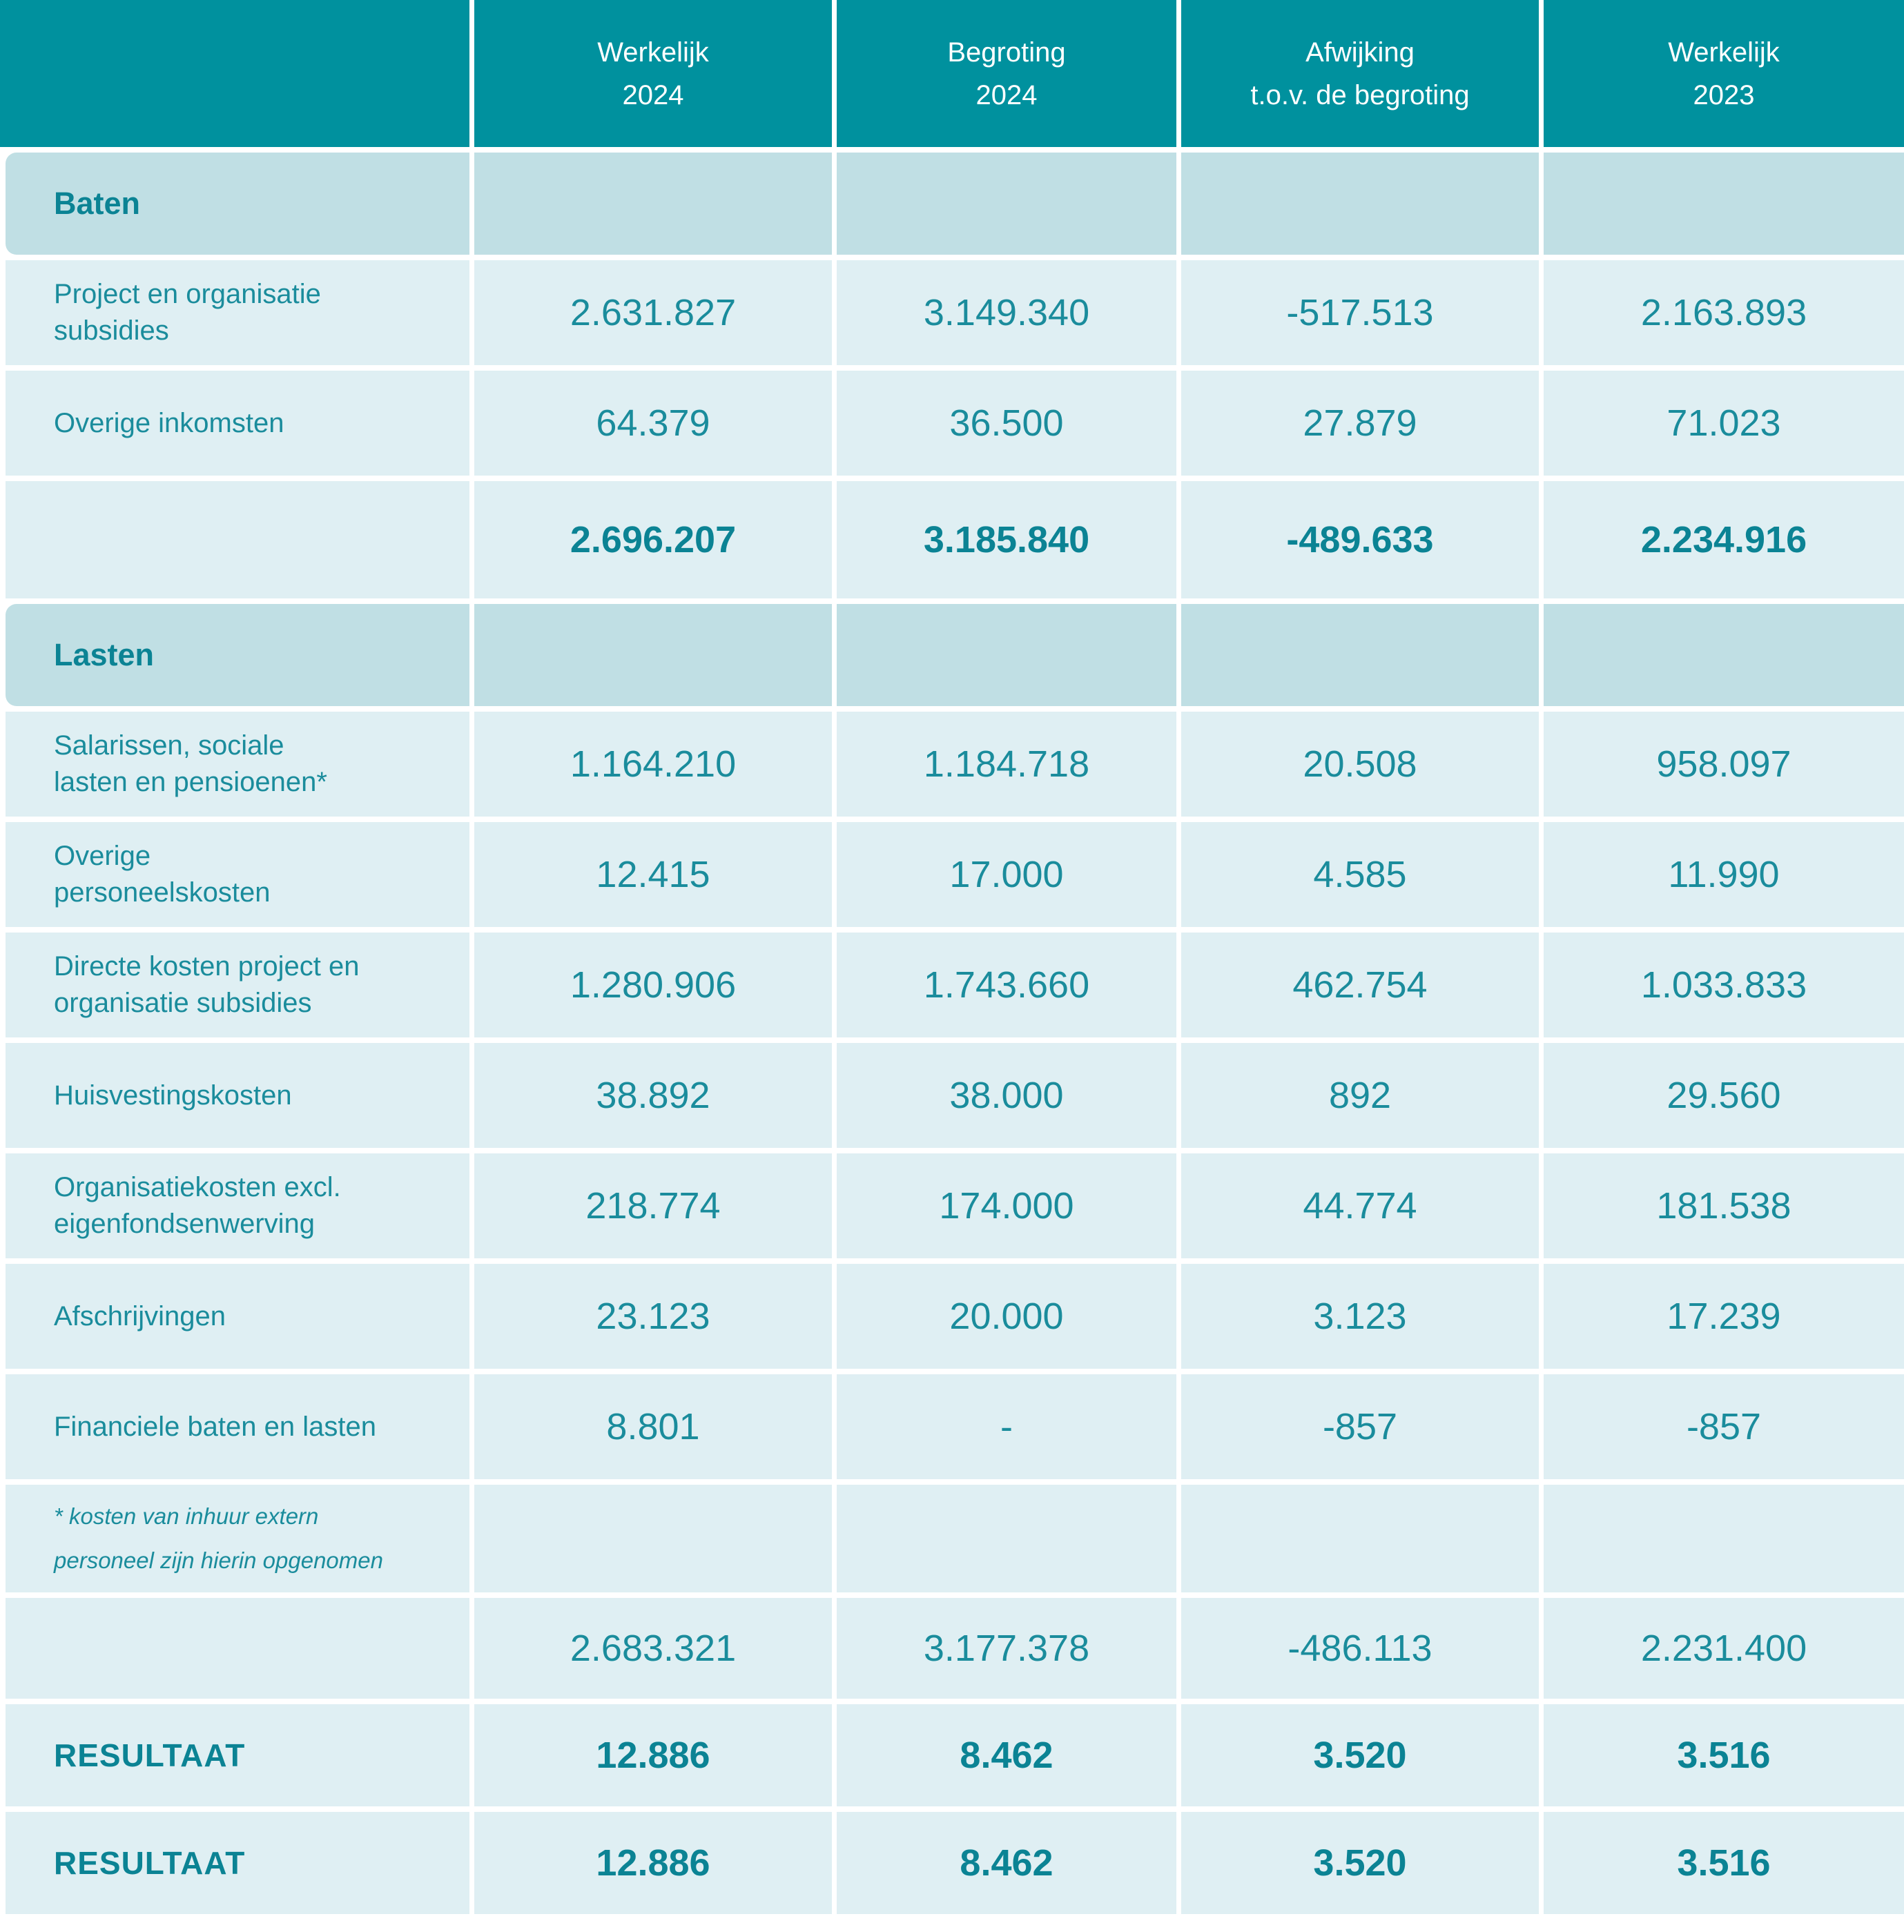 This screenshot has width=1904, height=1932. Describe the element at coordinates (955, 539) in the screenshot. I see `table-row: 2.696.207 3.185.840 -489.633 2.234.916` at that location.